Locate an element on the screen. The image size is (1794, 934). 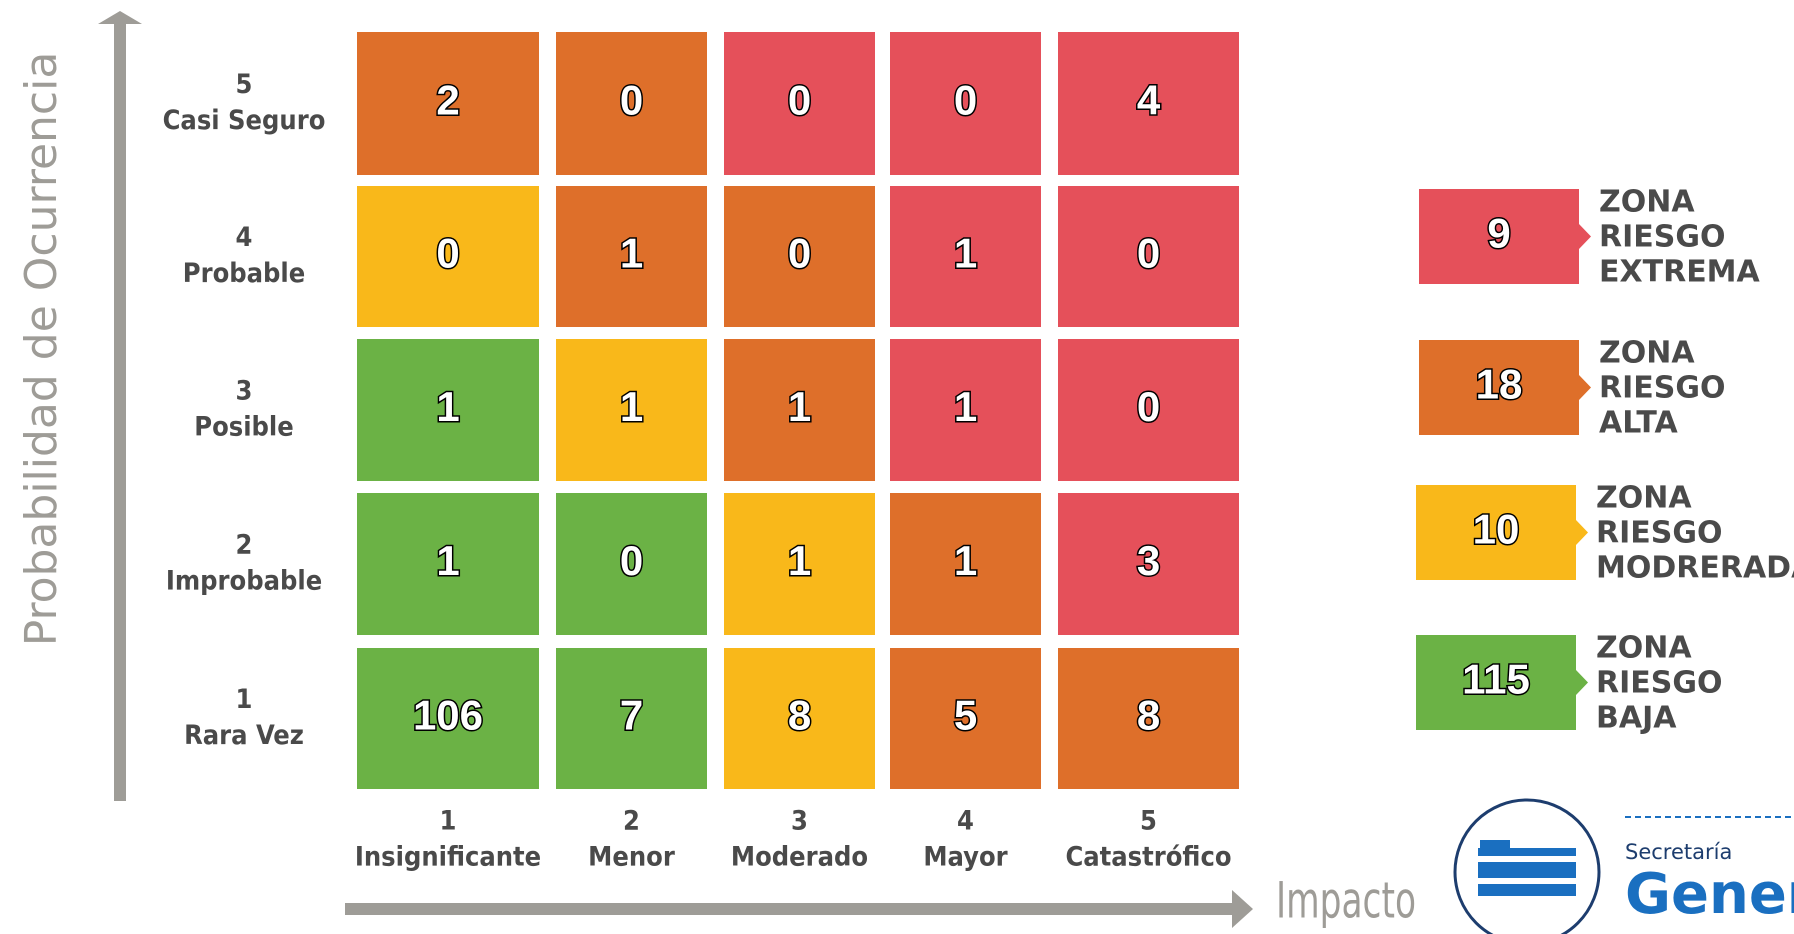
logo-circle is located at coordinates (1527, 866).